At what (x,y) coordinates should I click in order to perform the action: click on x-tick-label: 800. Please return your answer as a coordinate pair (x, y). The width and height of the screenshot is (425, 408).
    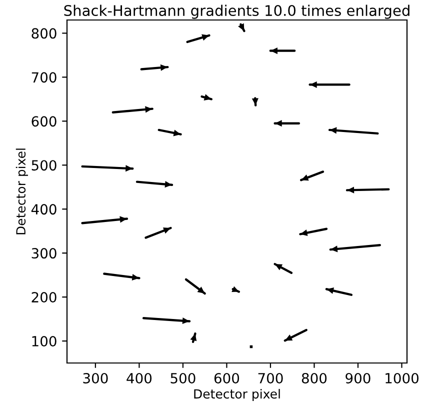
    Looking at the image, I should click on (314, 378).